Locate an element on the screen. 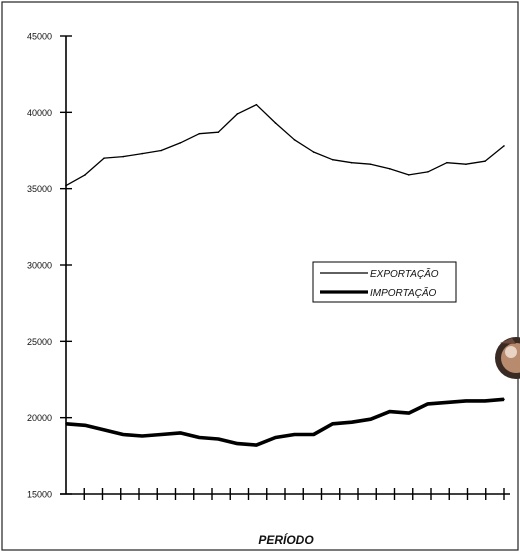  legend-box is located at coordinates (384, 282).